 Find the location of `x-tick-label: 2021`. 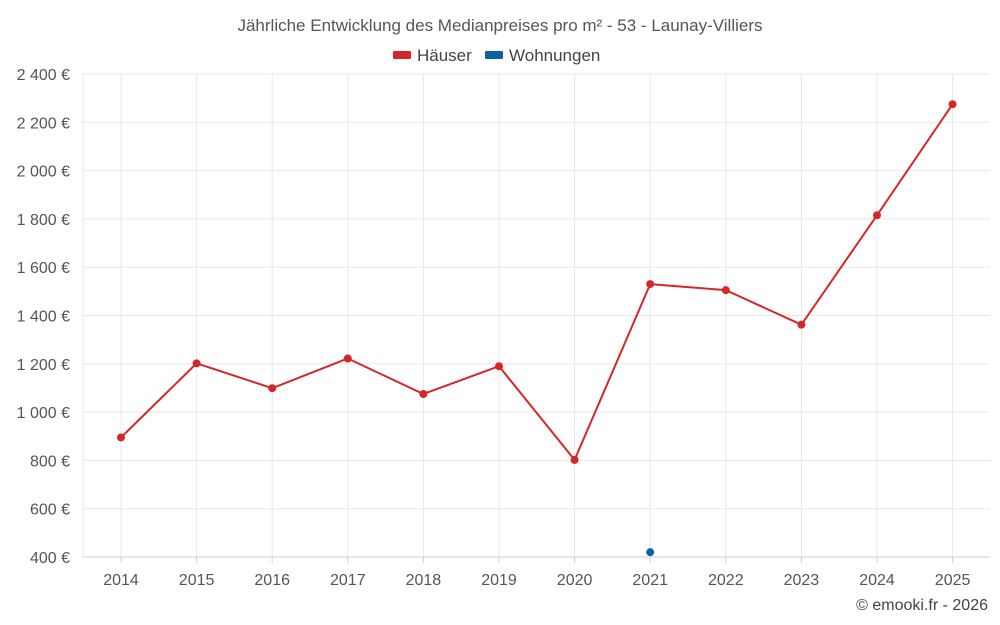

x-tick-label: 2021 is located at coordinates (650, 580).